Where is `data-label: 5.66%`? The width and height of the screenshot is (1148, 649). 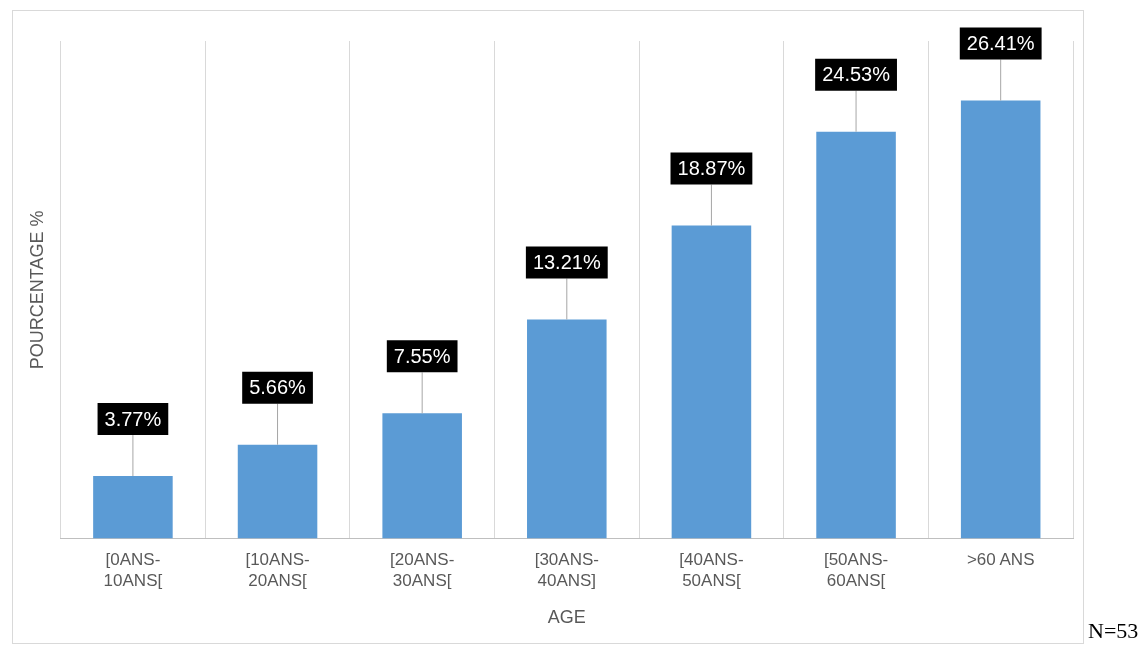 data-label: 5.66% is located at coordinates (278, 387).